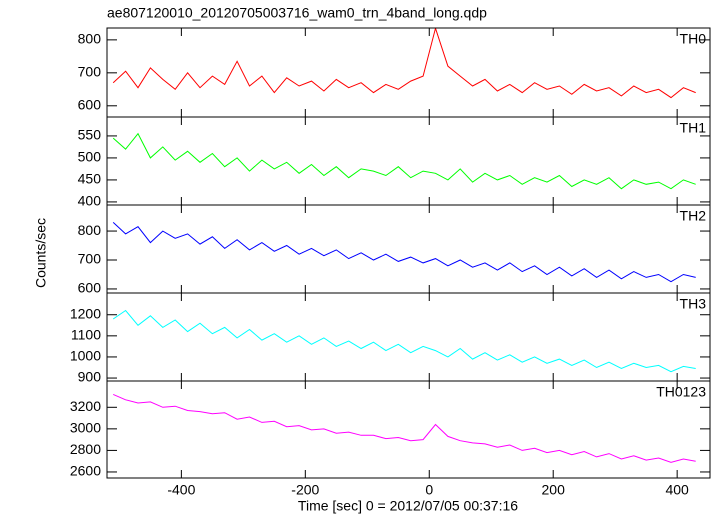 The image size is (717, 516). What do you see at coordinates (693, 304) in the screenshot?
I see `panel-label: TH3` at bounding box center [693, 304].